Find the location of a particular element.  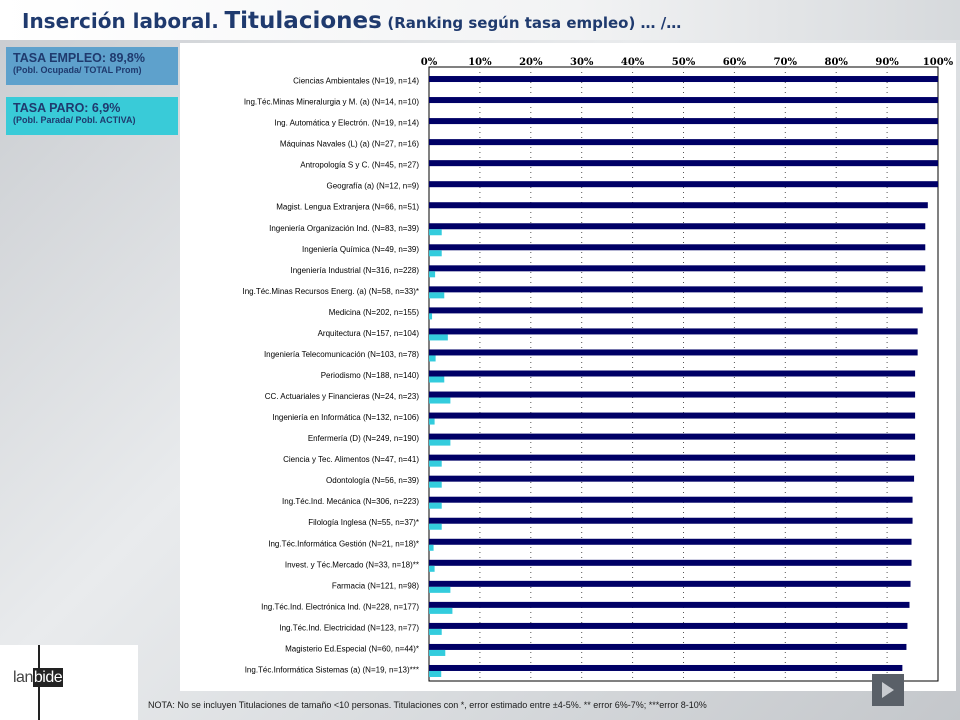

category-label: Ingeniería en Informática (N=132, n=106) is located at coordinates (345, 417).